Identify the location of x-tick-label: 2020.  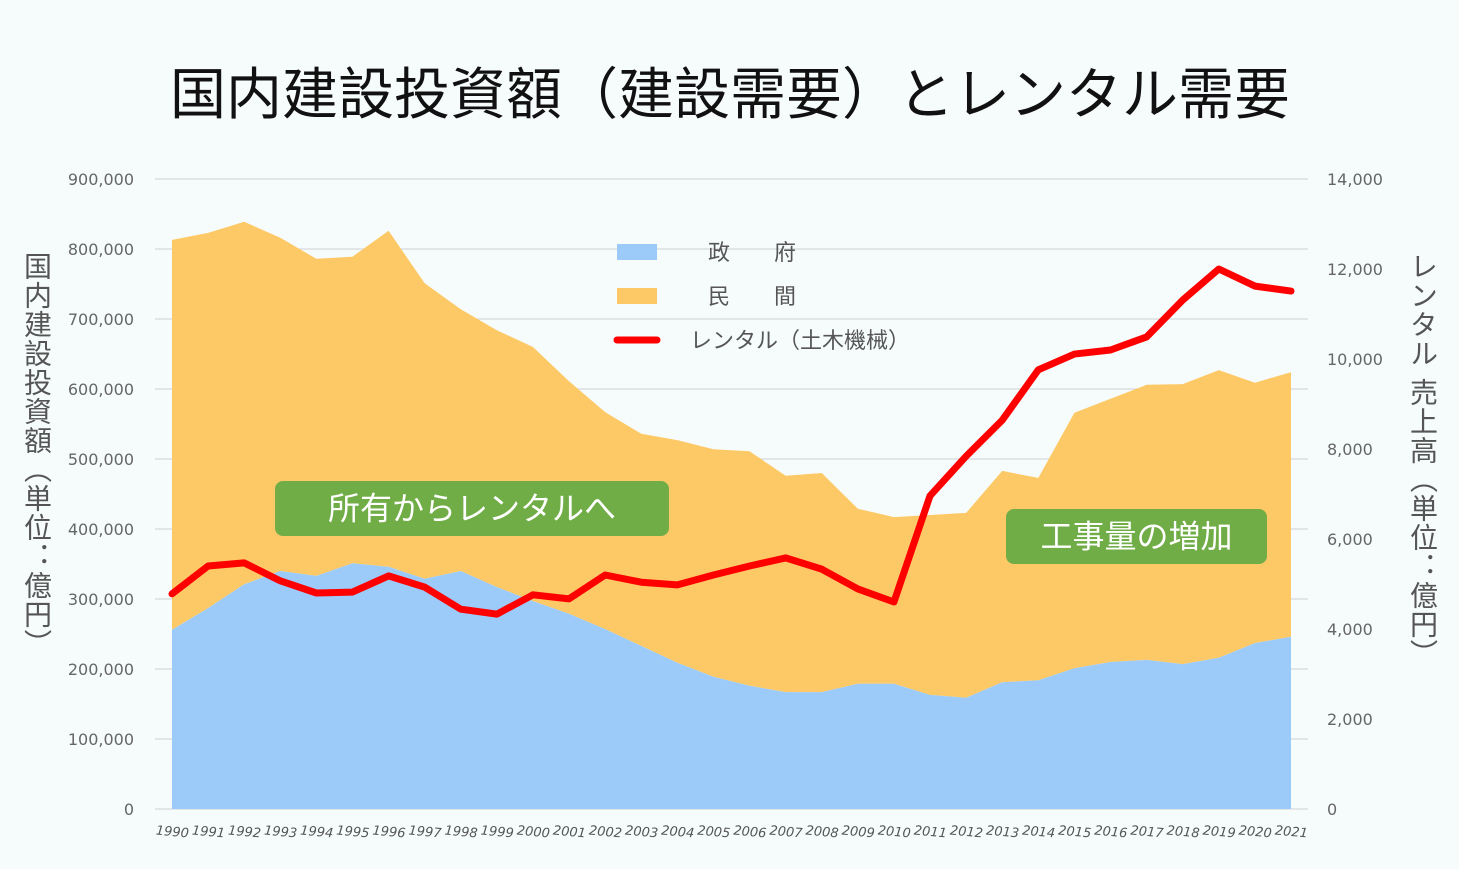
(1255, 833).